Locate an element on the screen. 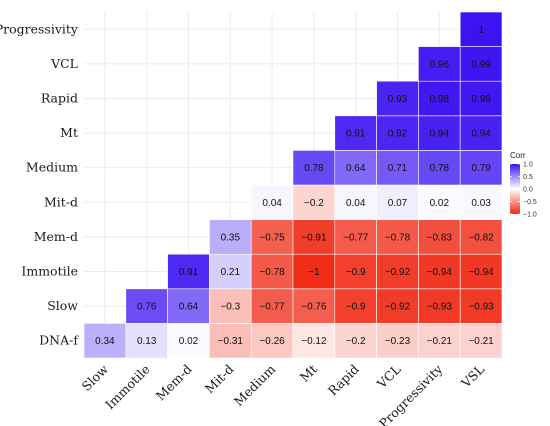 The width and height of the screenshot is (550, 426). cell-value-label: 1 is located at coordinates (481, 30).